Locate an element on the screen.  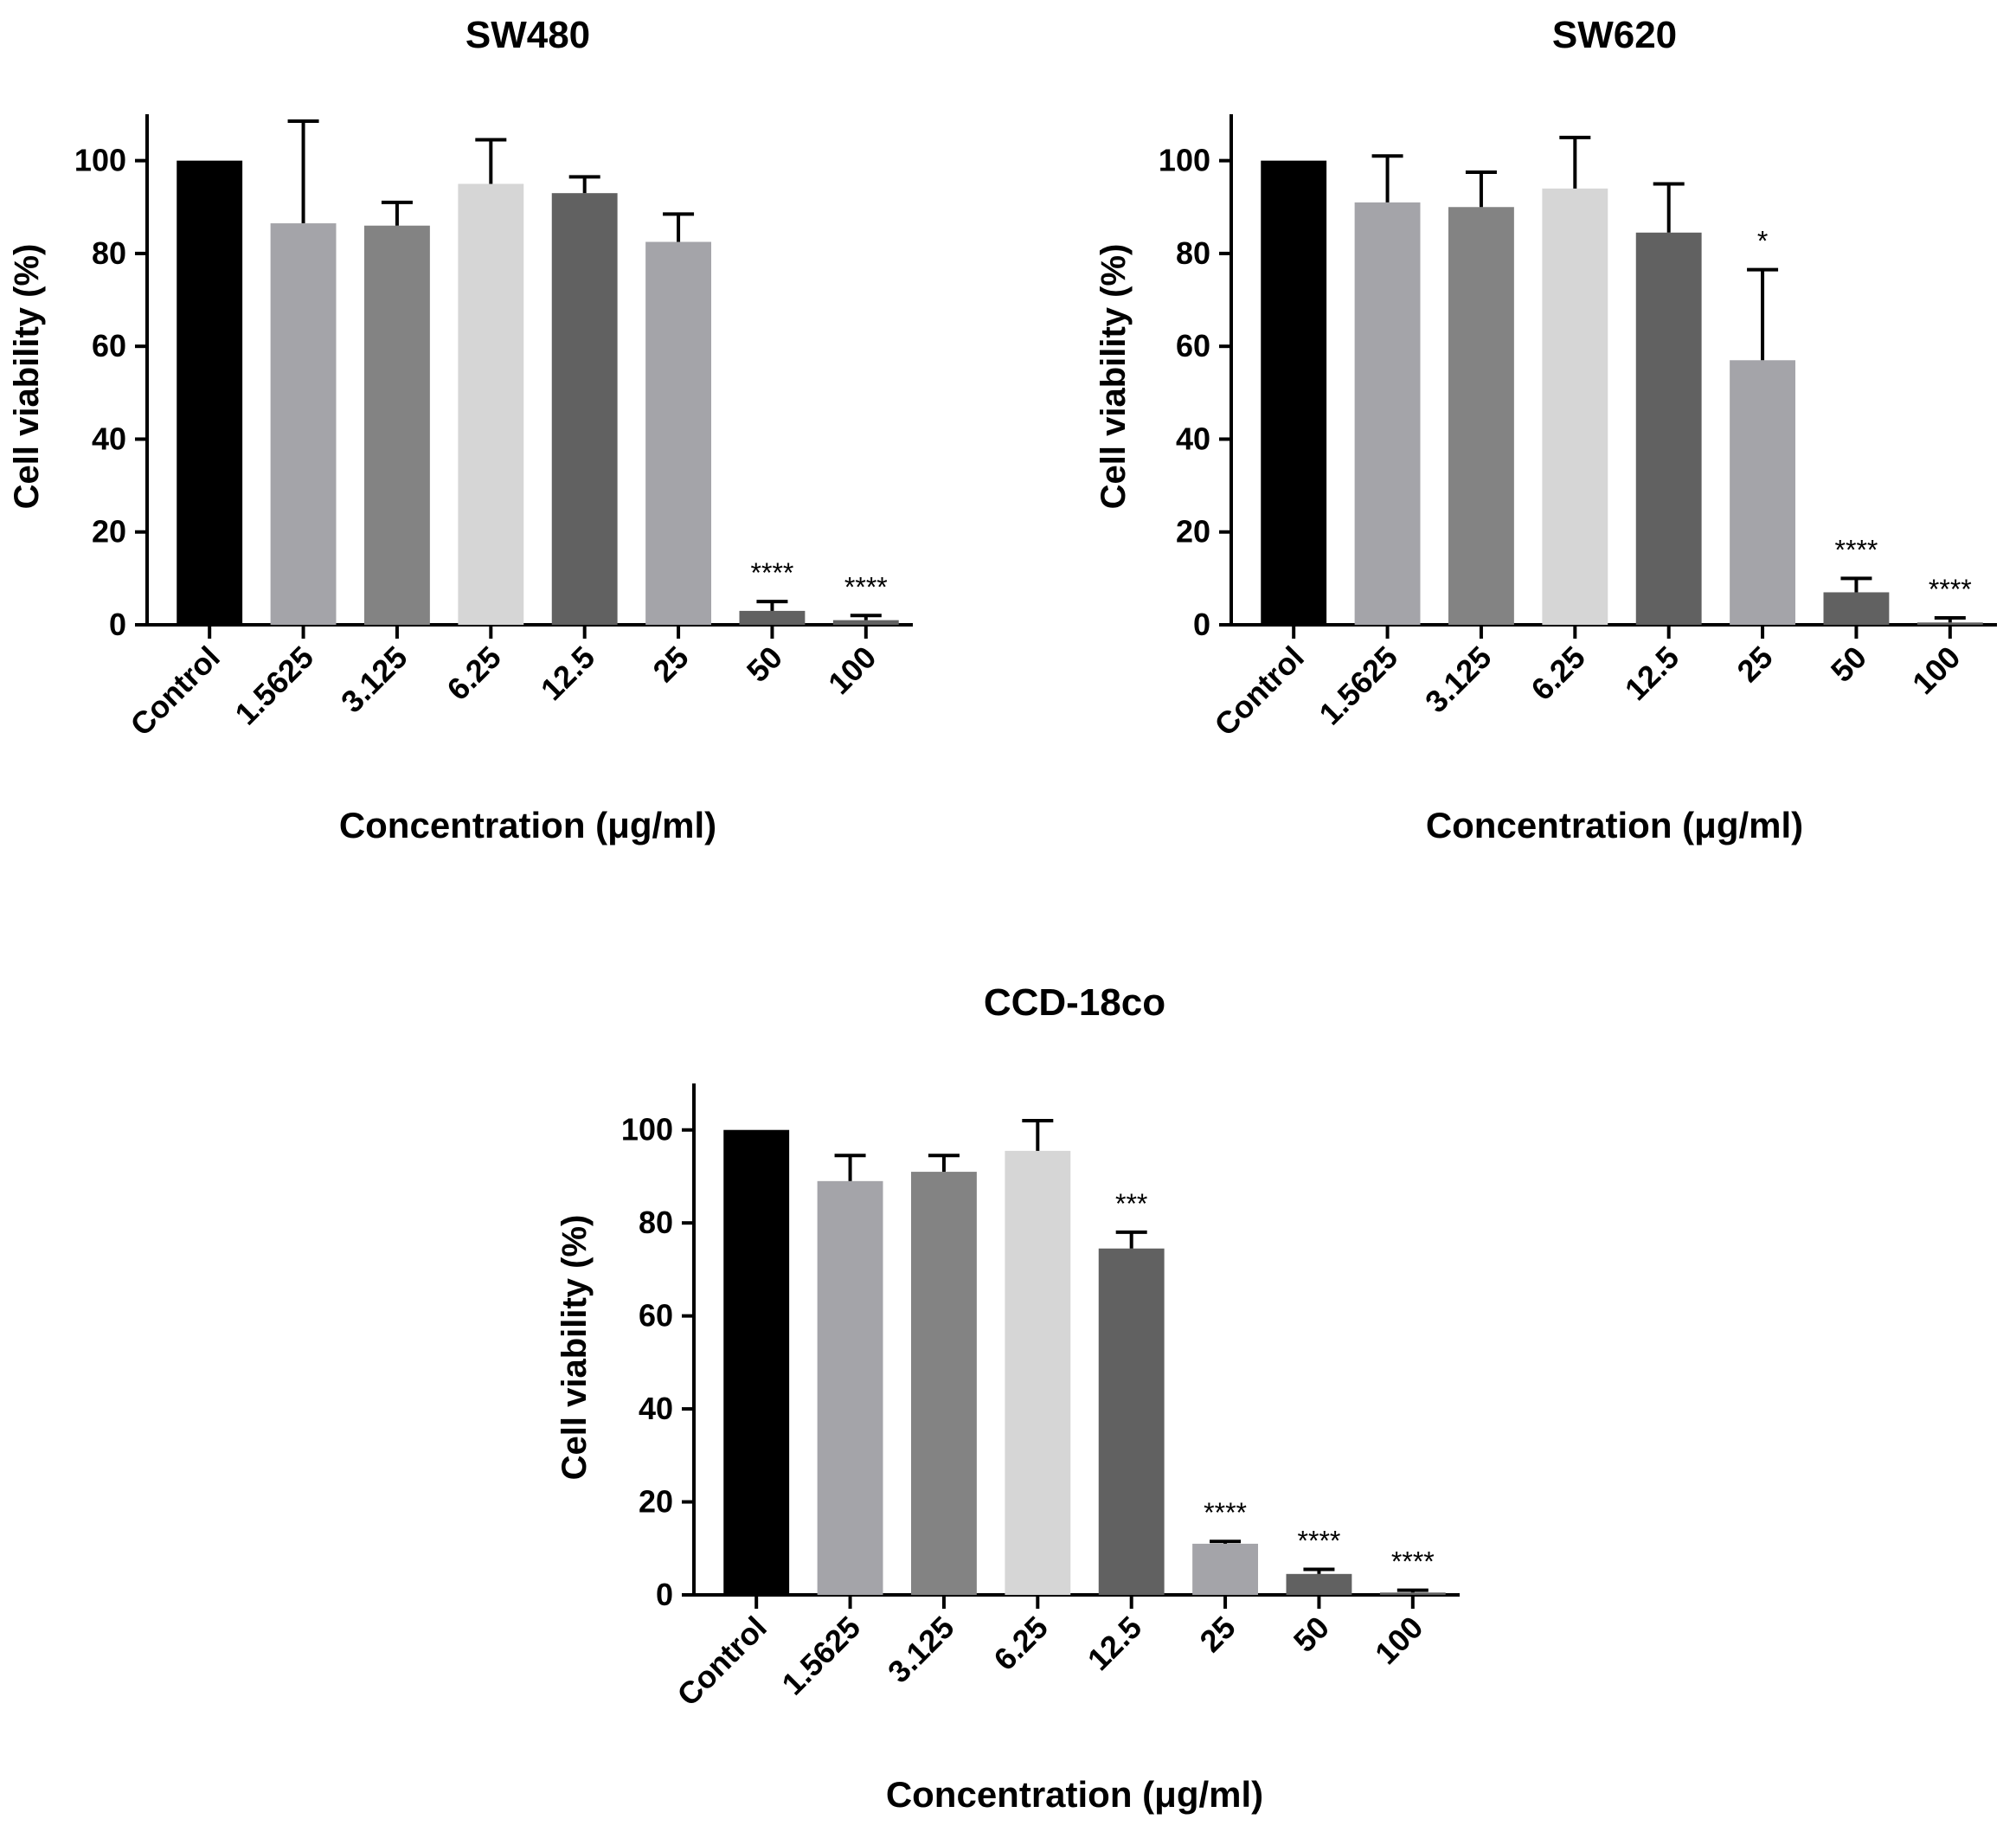
significance-label: *** is located at coordinates (1131, 1203).